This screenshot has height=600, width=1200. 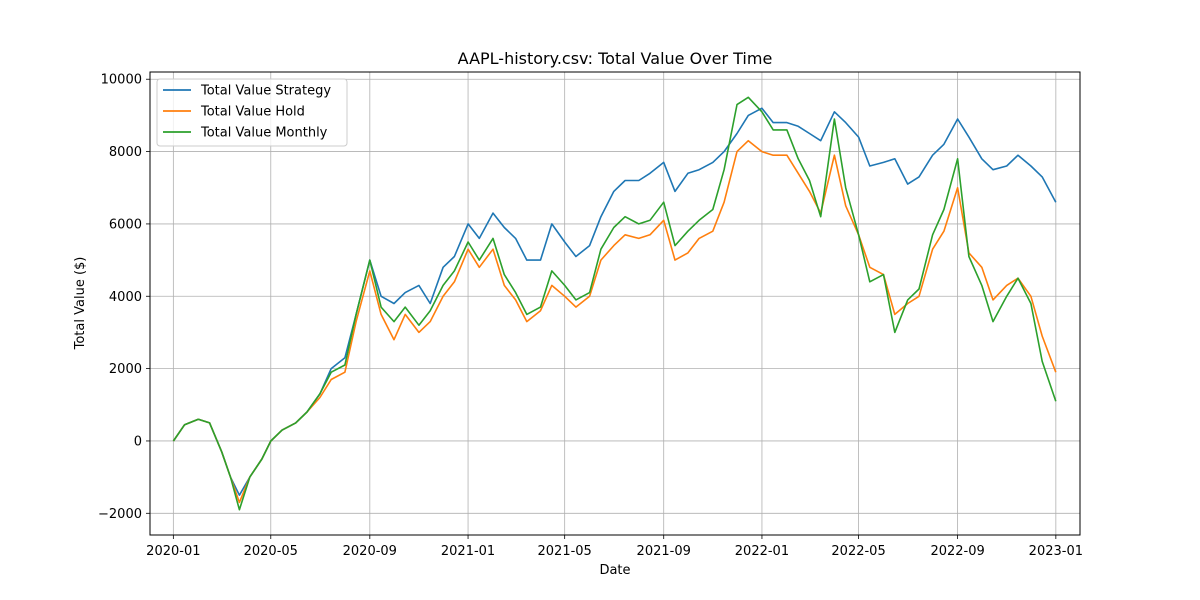 What do you see at coordinates (370, 551) in the screenshot?
I see `x-tick-label: 2020-09` at bounding box center [370, 551].